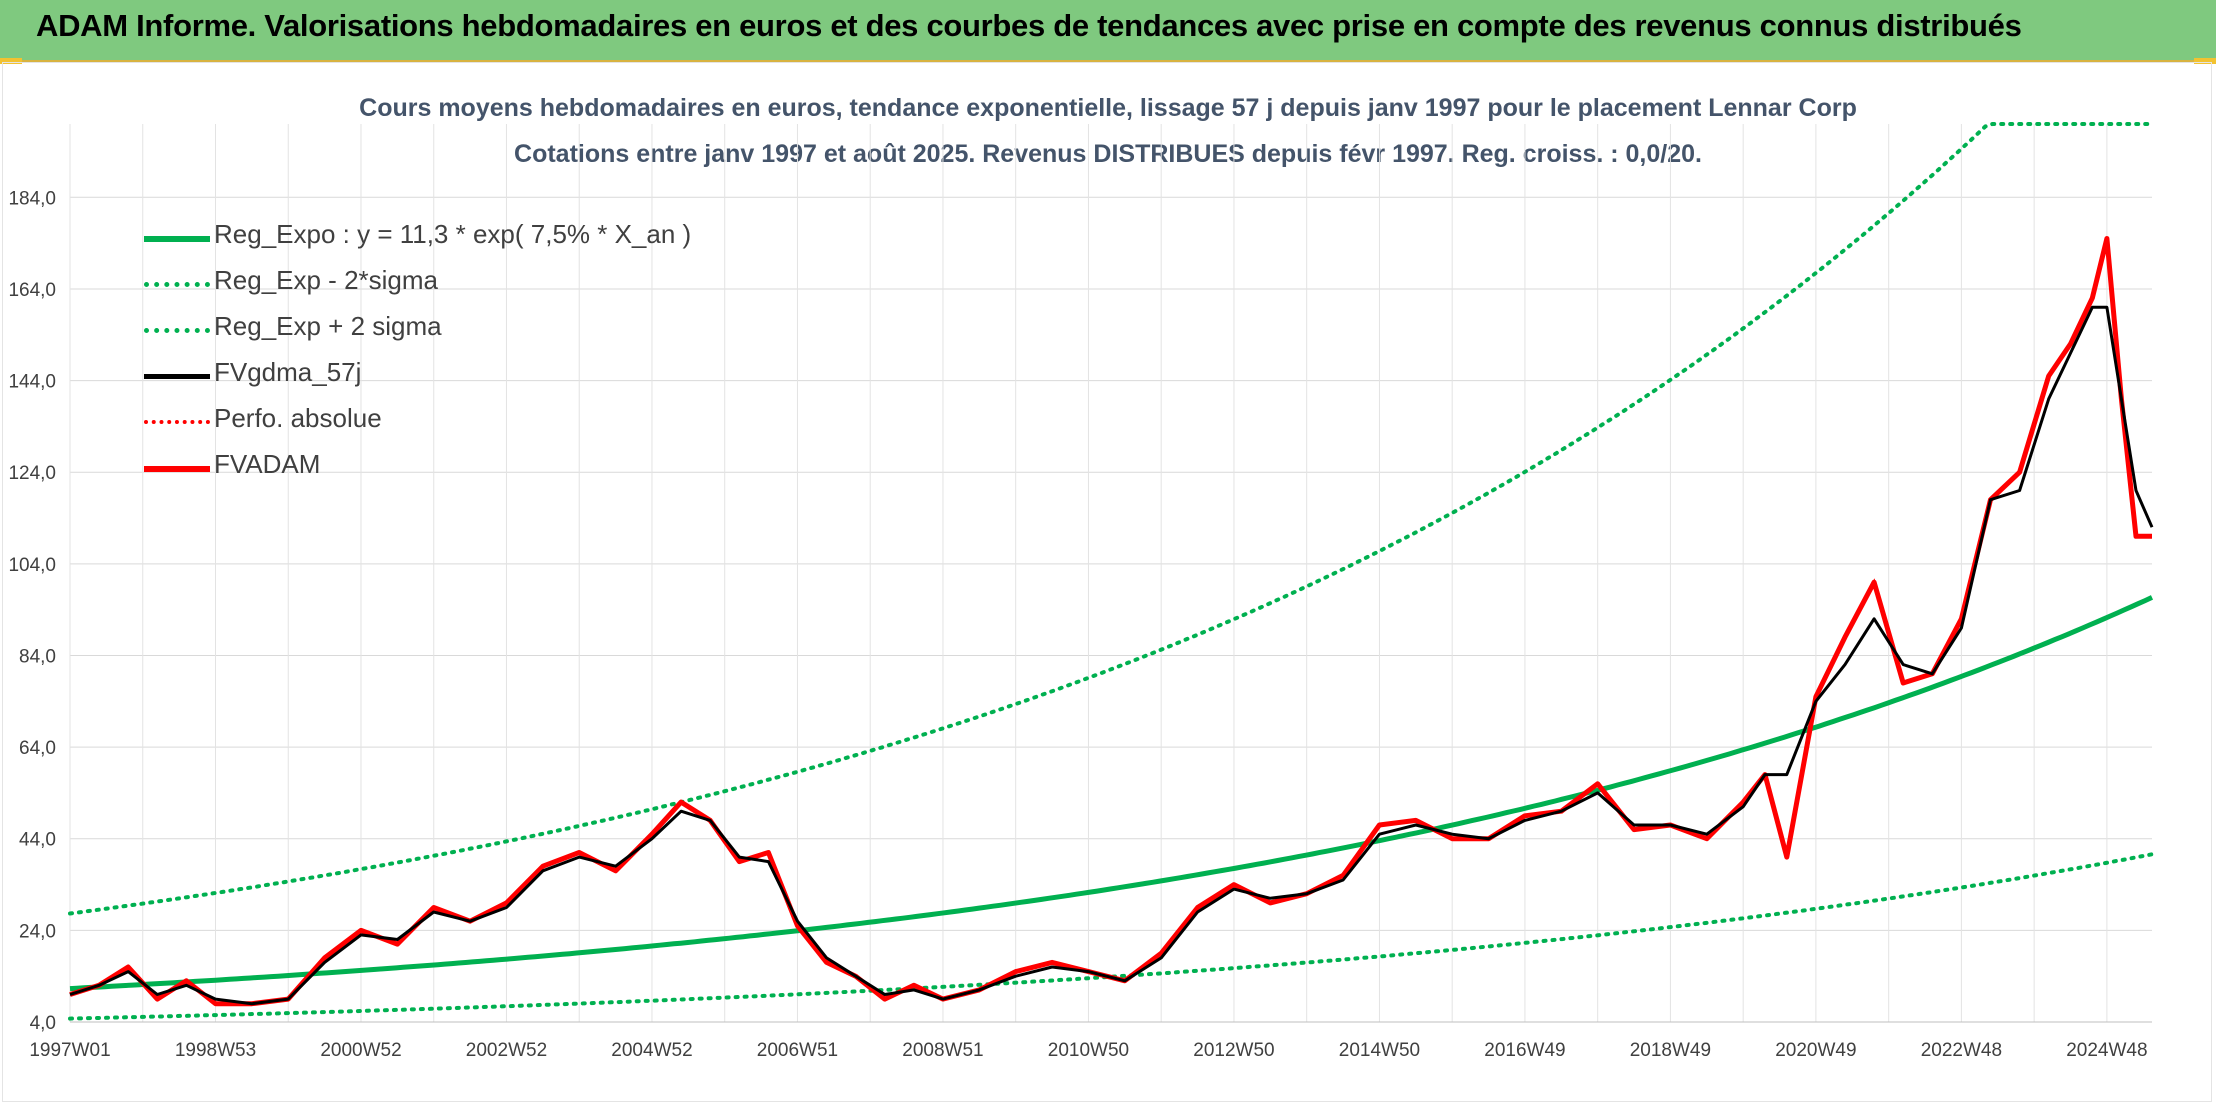  I want to click on x-tick-label: 2012W50, so click(1233, 1050).